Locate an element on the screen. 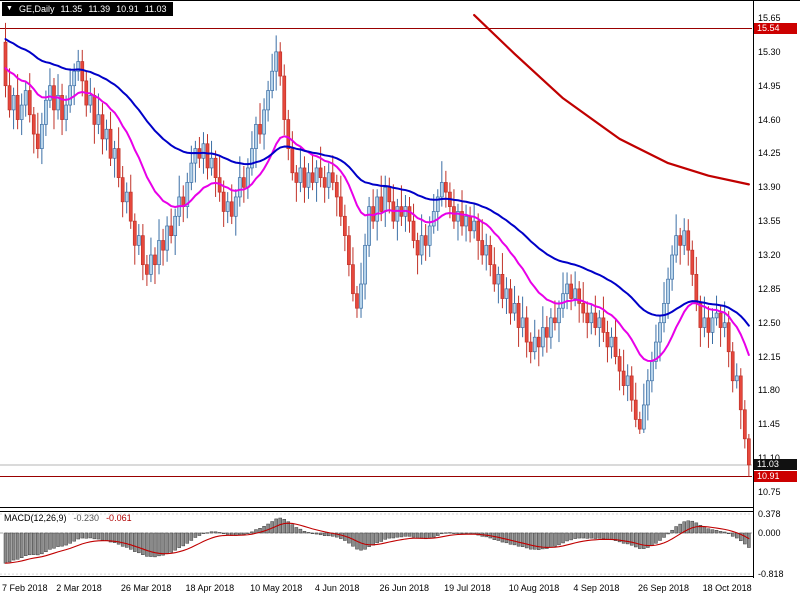 The height and width of the screenshot is (600, 800). price-axis-label: 11.45 is located at coordinates (769, 424).